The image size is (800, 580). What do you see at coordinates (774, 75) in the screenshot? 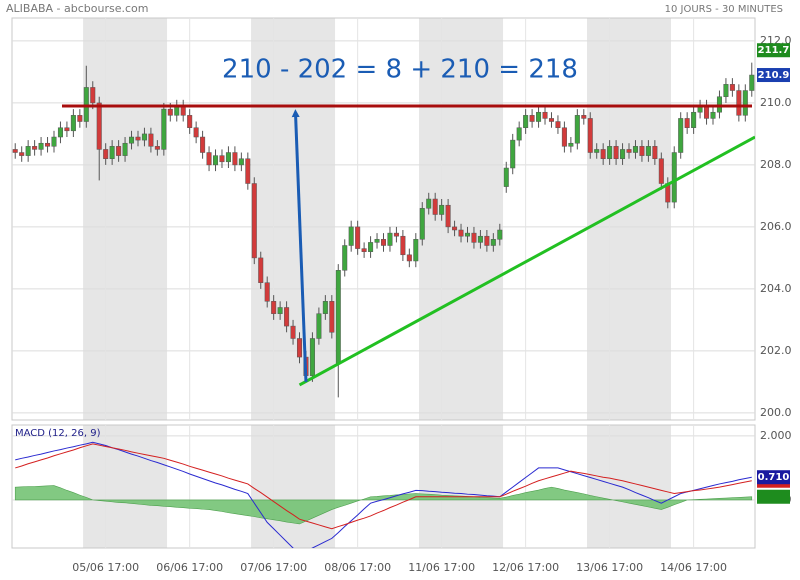
I see `price-box-label: 210.9` at bounding box center [774, 75].